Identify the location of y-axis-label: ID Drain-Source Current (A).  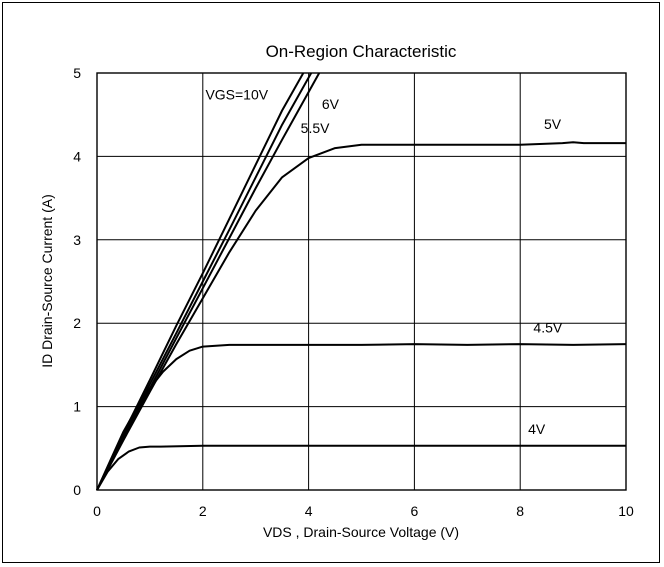
(47, 281).